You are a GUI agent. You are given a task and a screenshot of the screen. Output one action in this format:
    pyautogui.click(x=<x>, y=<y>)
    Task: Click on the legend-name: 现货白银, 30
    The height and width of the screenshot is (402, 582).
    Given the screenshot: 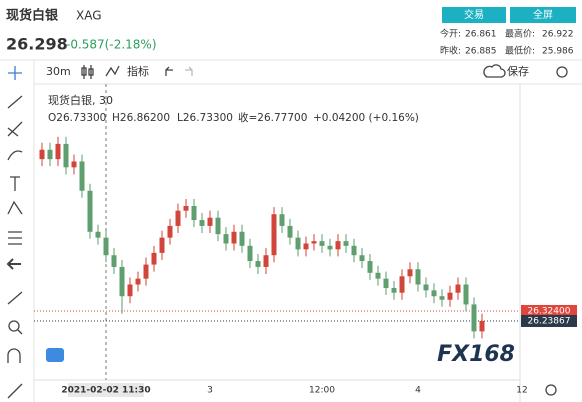 What is the action you would take?
    pyautogui.click(x=80, y=100)
    